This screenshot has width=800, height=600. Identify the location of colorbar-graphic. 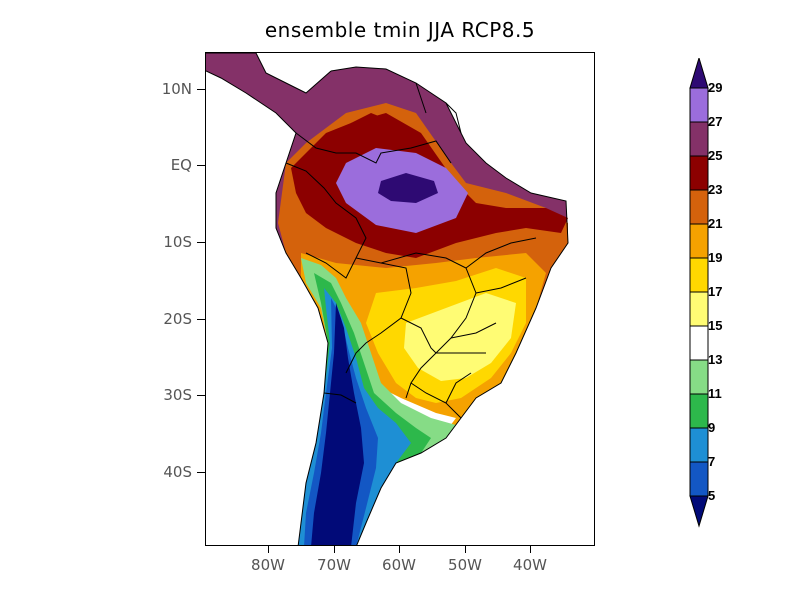
(699, 292).